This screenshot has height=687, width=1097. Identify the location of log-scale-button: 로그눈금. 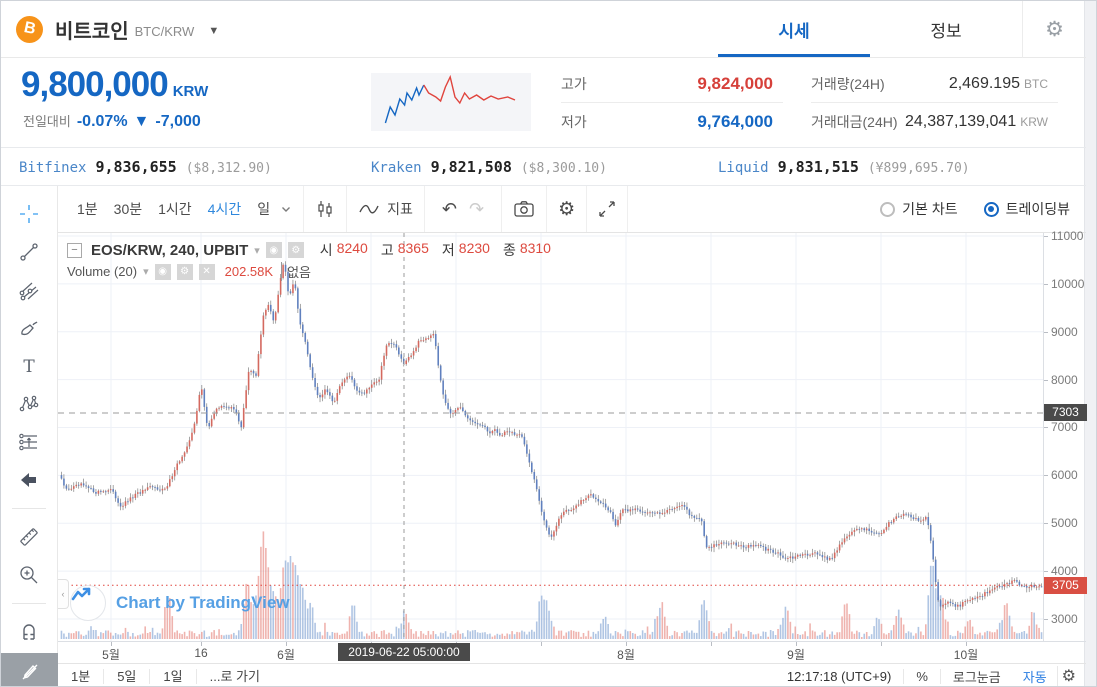
(976, 677).